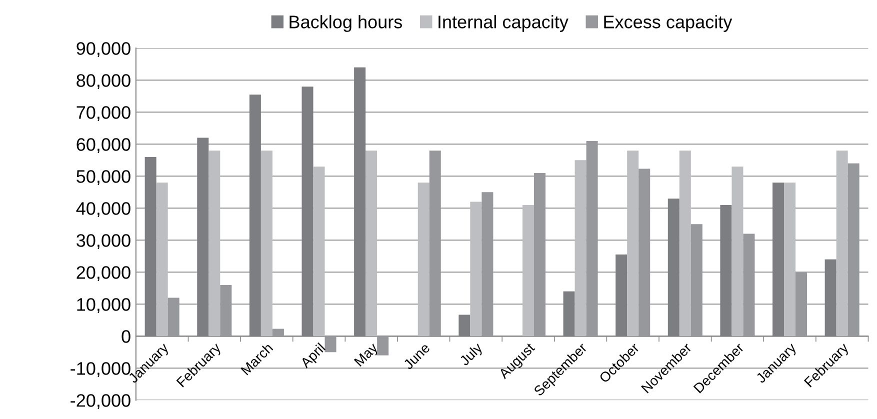  What do you see at coordinates (346, 23) in the screenshot?
I see `legend-label: Backlog hours` at bounding box center [346, 23].